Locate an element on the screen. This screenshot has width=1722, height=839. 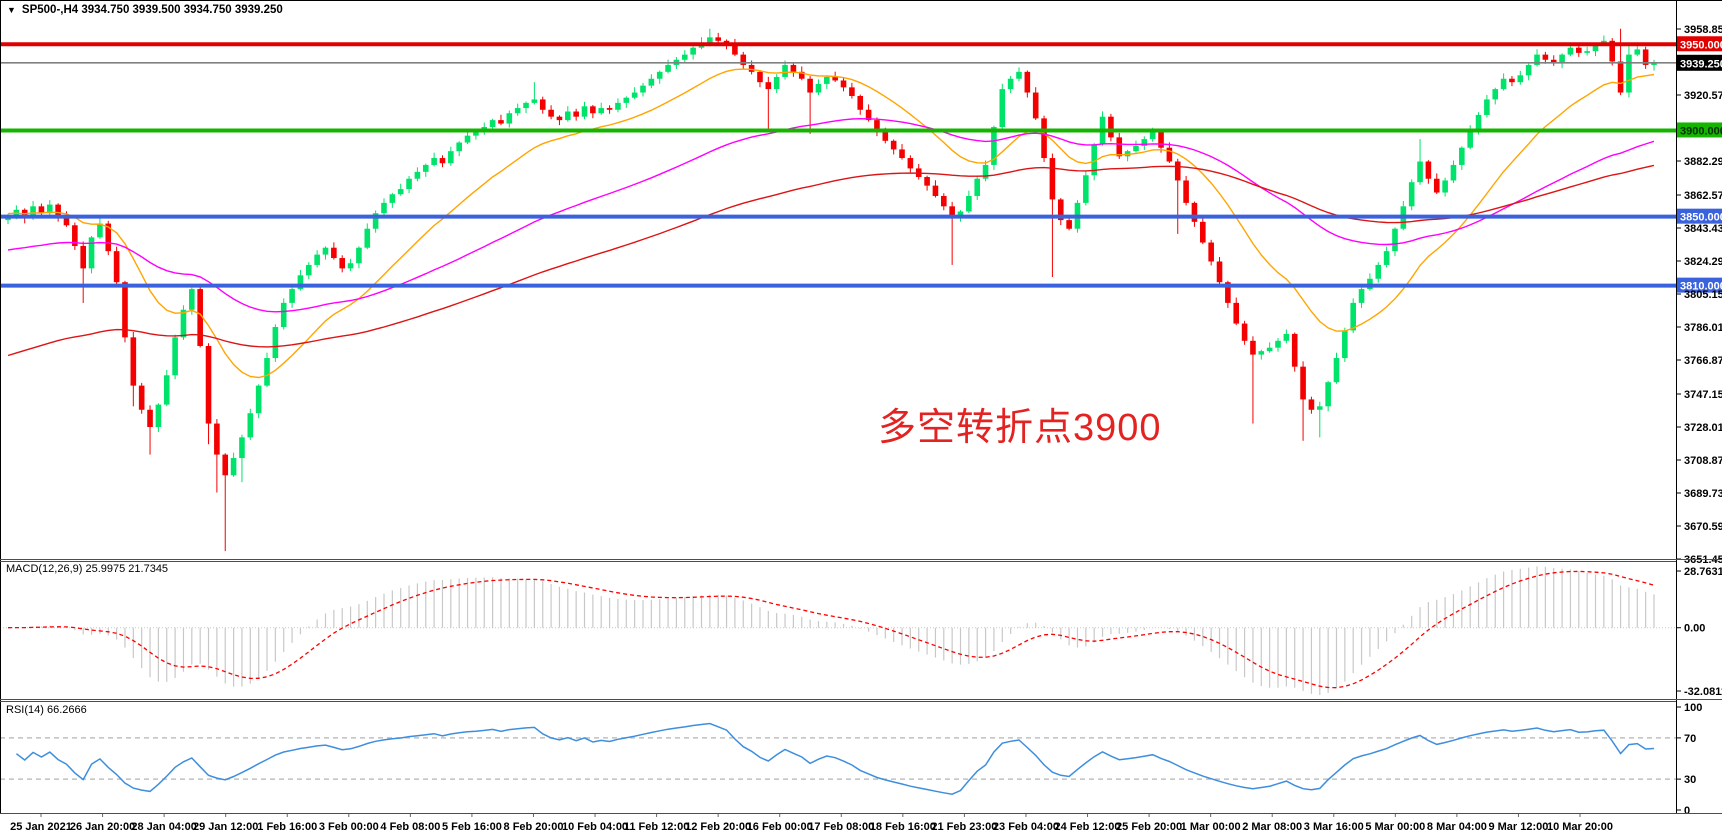
svg-text: 3786.010 is located at coordinates (1703, 328).